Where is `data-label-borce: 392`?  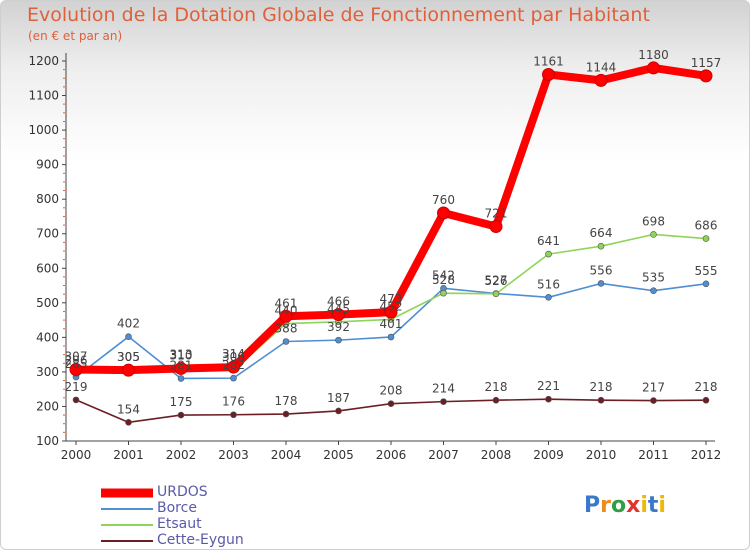
data-label-borce: 392 is located at coordinates (338, 327).